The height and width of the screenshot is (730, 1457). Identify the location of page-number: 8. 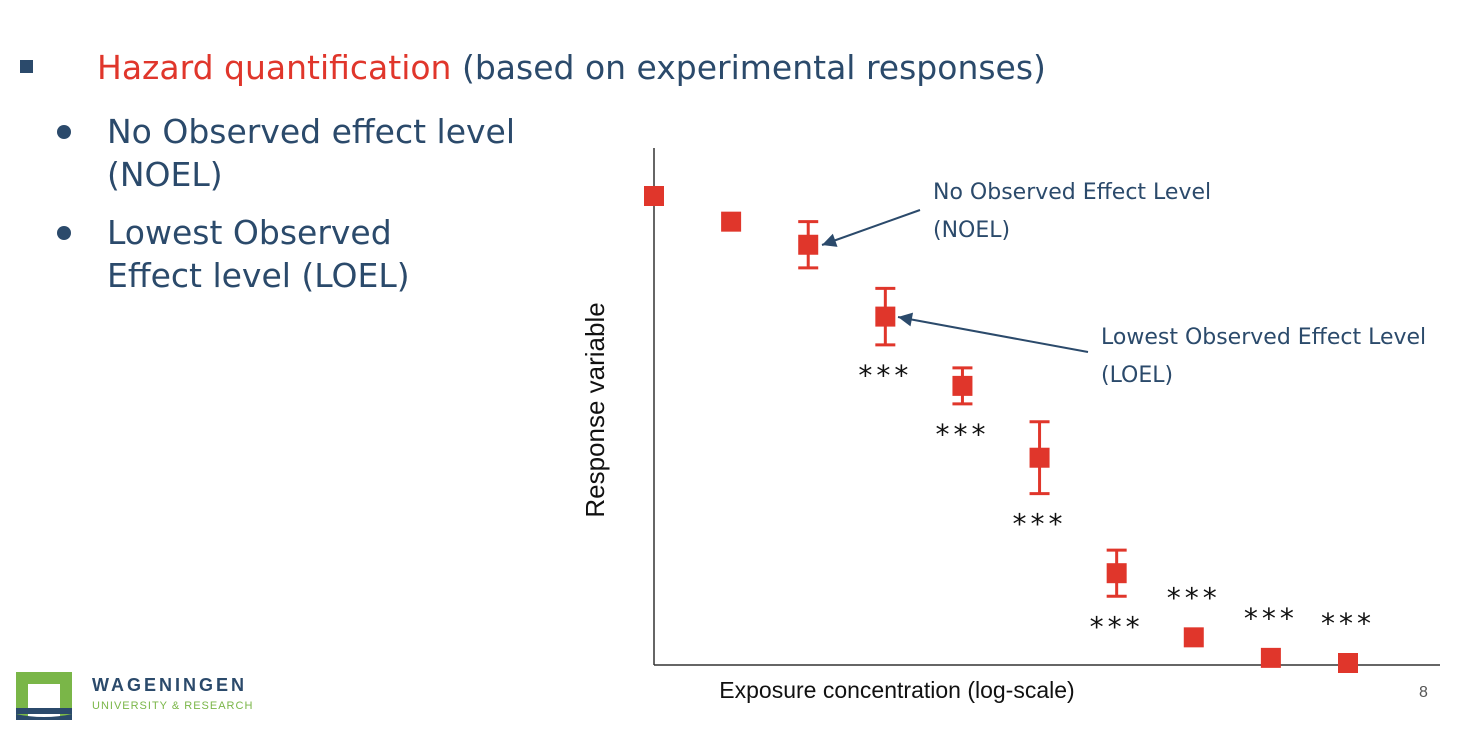
(1423, 692).